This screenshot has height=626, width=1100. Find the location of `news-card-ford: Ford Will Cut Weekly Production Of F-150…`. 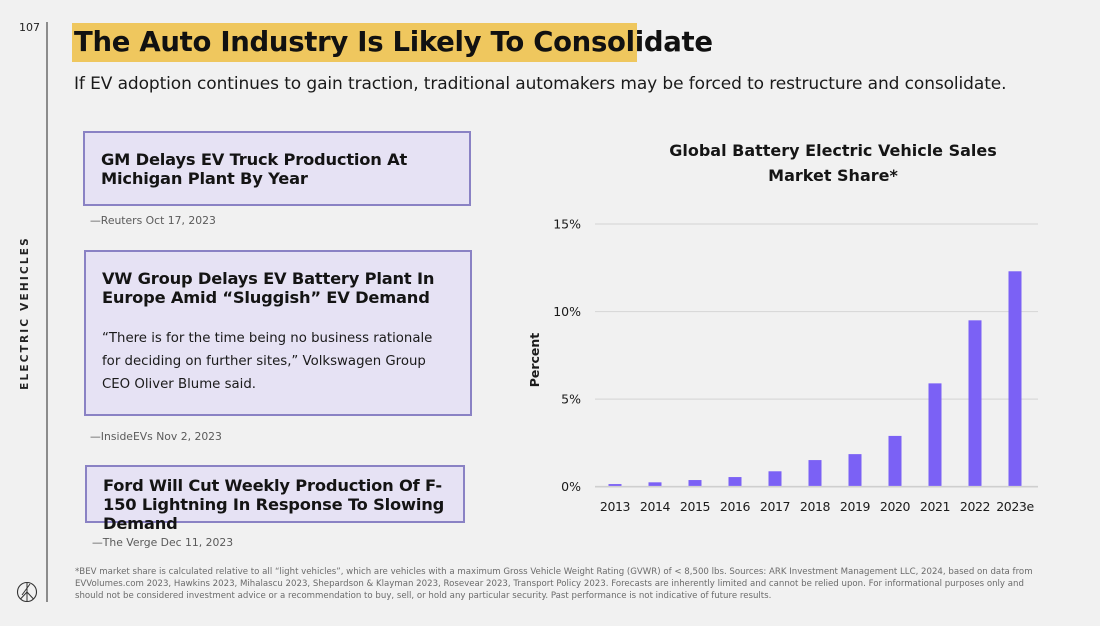

news-card-ford: Ford Will Cut Weekly Production Of F-150… is located at coordinates (275, 499).